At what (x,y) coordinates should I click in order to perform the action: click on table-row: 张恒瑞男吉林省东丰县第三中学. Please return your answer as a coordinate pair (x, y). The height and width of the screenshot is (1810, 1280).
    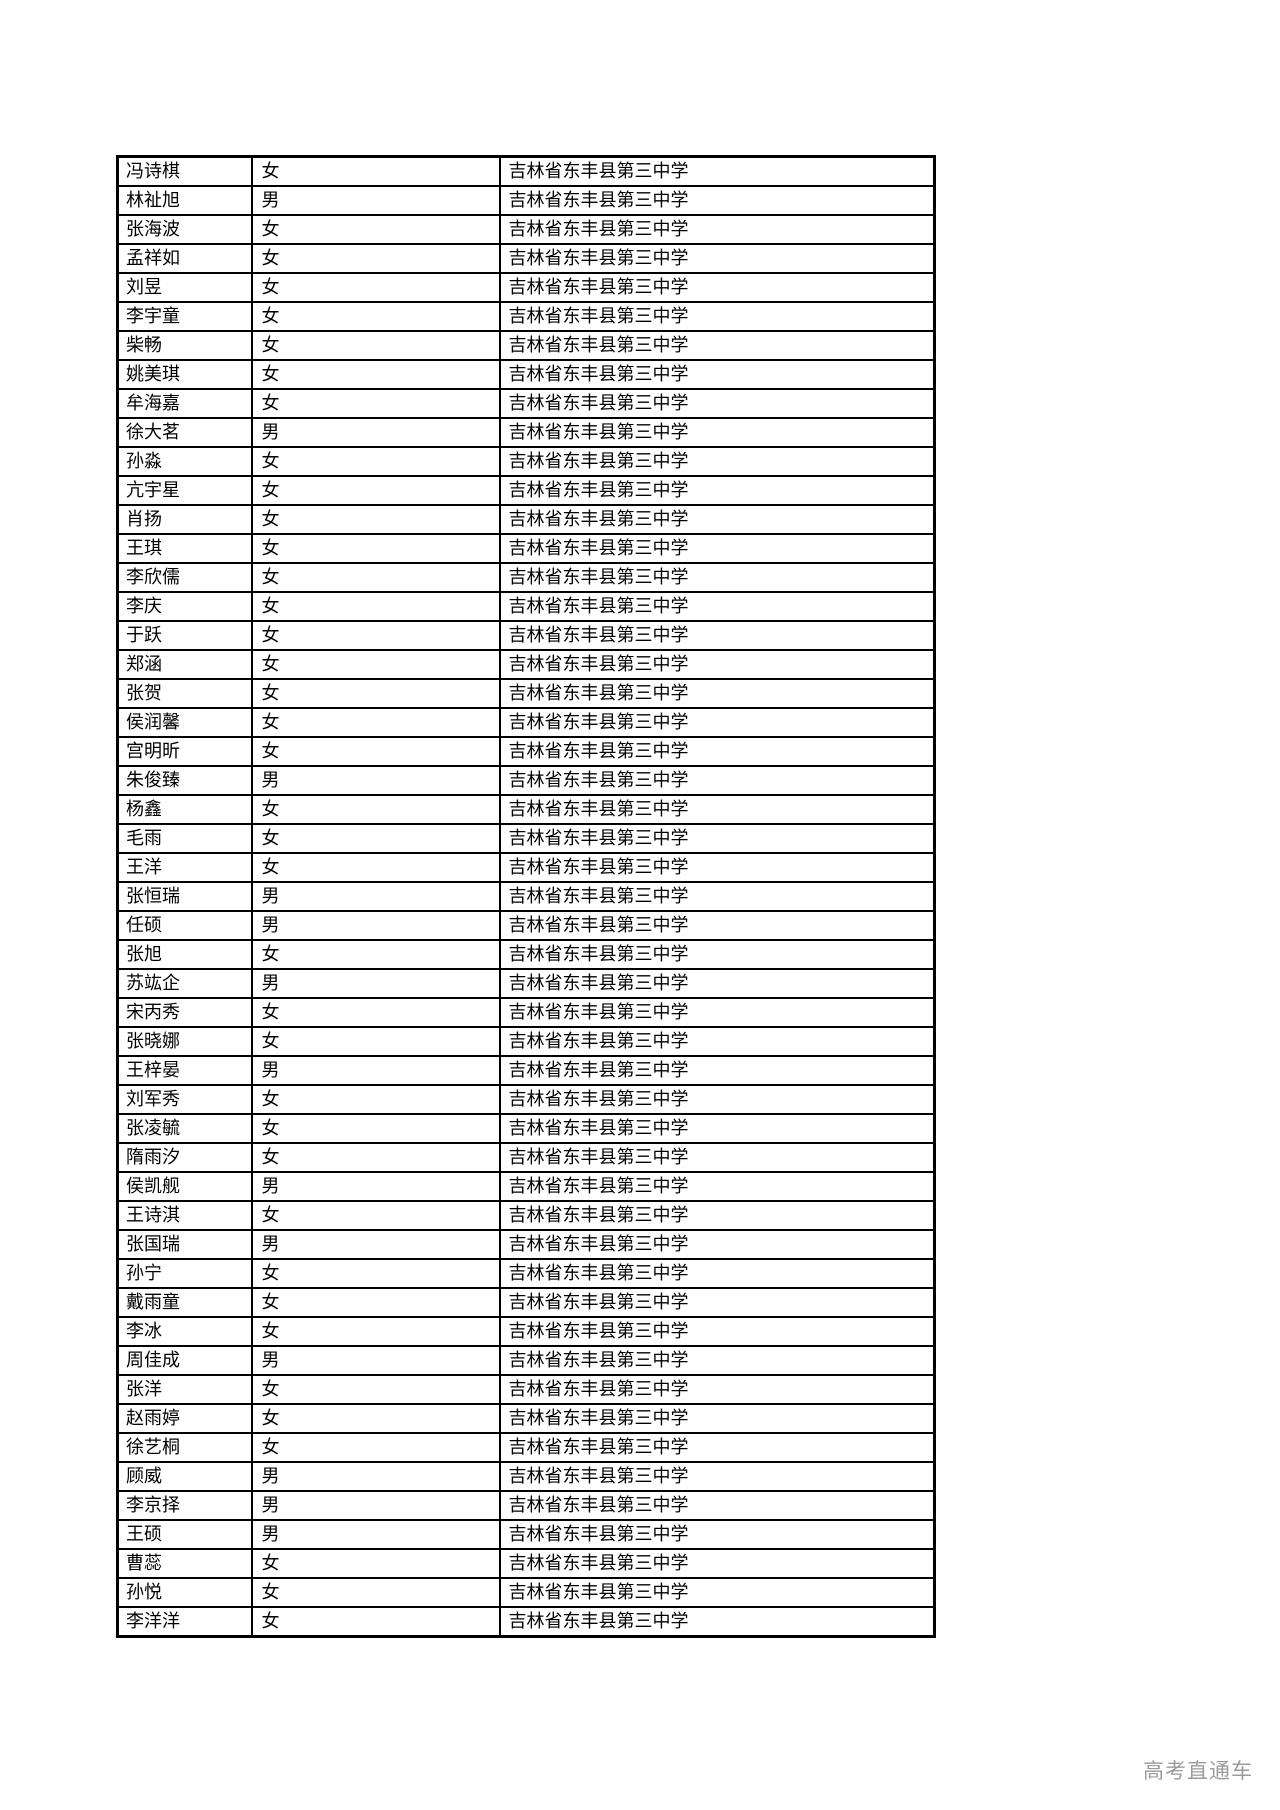
    Looking at the image, I should click on (526, 896).